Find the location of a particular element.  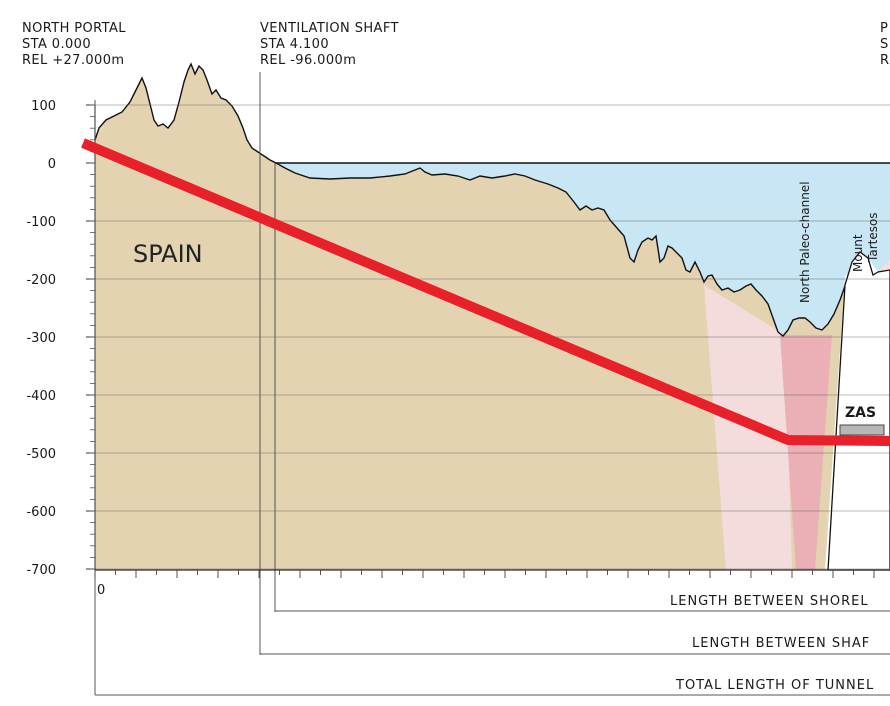

y-tick-label: 0 is located at coordinates (52, 164).